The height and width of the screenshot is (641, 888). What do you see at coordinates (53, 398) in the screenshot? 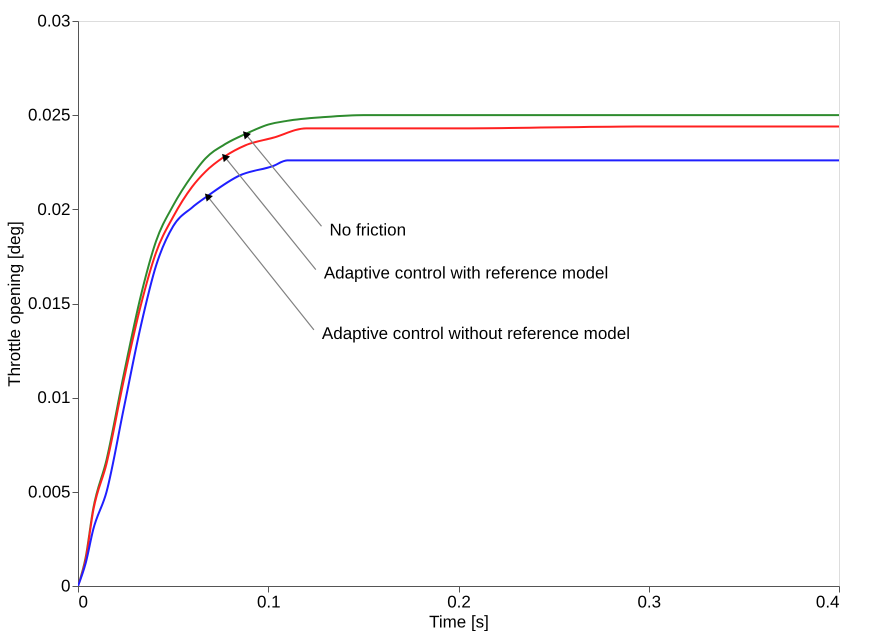
I see `y-tick-label: 0.01` at bounding box center [53, 398].